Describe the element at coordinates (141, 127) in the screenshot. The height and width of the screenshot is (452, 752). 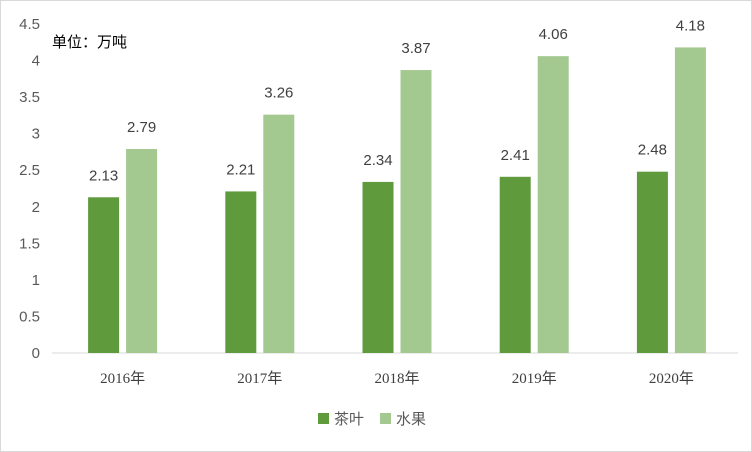
I see `data-label: 2.79` at that location.